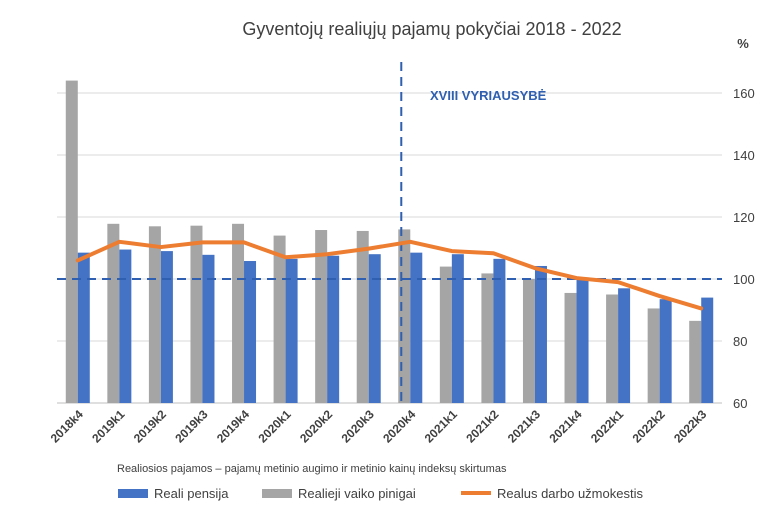  Describe the element at coordinates (482, 426) in the screenshot. I see `x-tick-label: 2021k2` at that location.